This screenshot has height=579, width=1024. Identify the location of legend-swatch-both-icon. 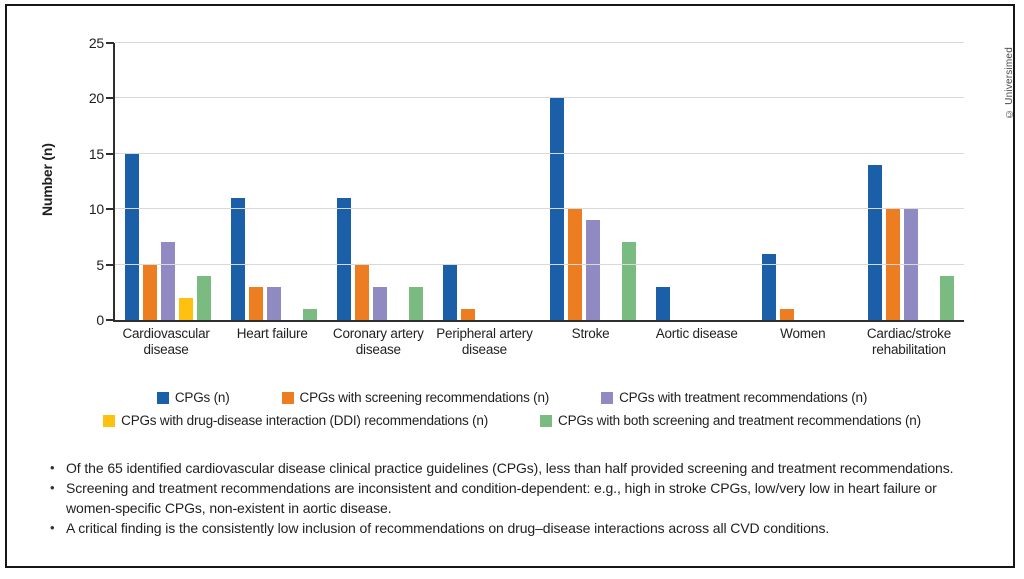
(546, 420).